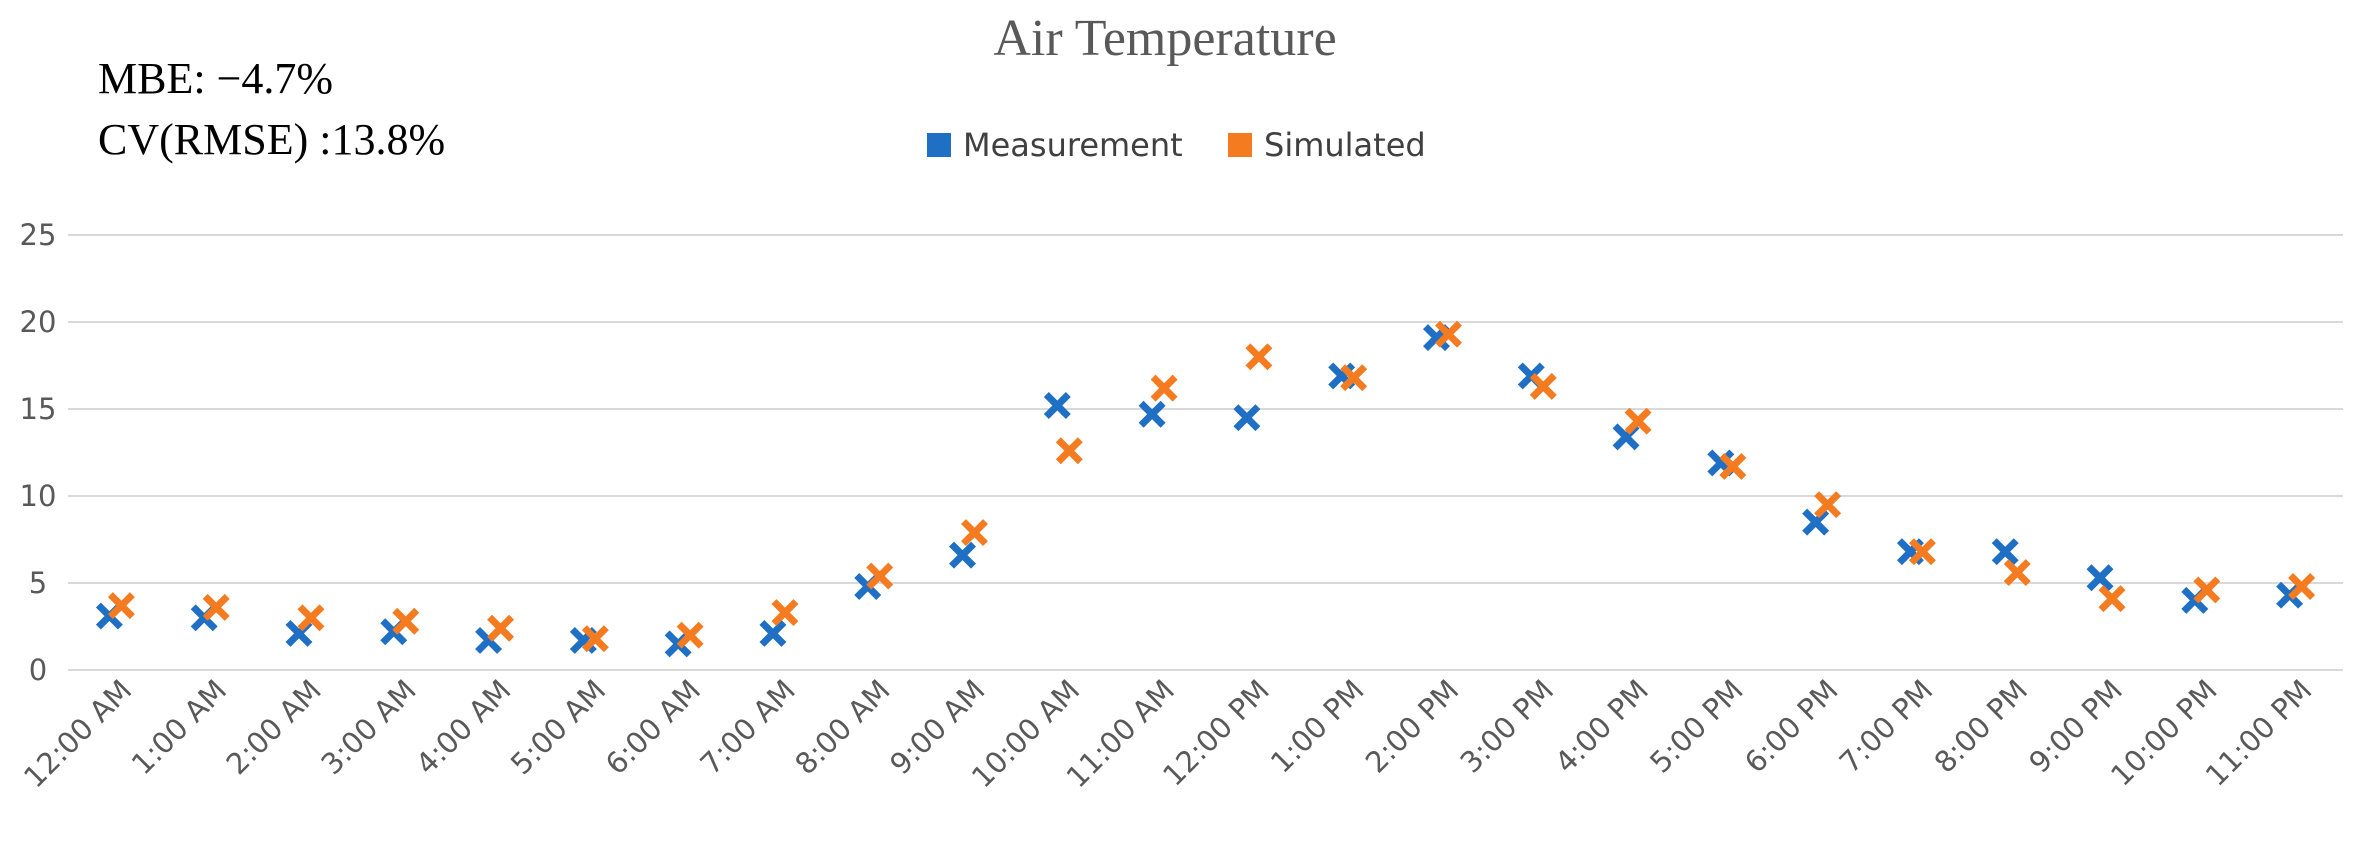 This screenshot has height=854, width=2354. Describe the element at coordinates (1981, 726) in the screenshot. I see `x-tick-label: 8:00 PM` at that location.